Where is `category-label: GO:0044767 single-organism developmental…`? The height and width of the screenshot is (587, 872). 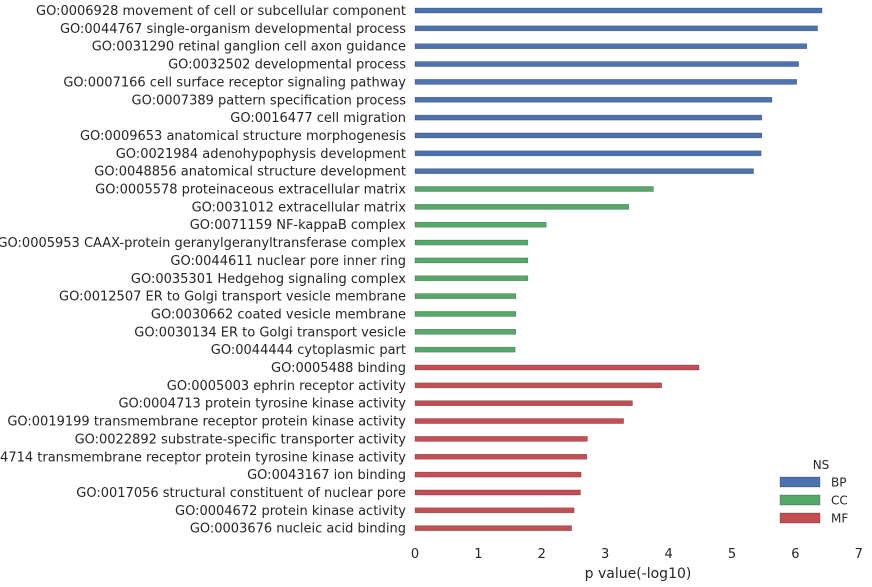 category-label: GO:0044767 single-organism developmental… is located at coordinates (233, 29).